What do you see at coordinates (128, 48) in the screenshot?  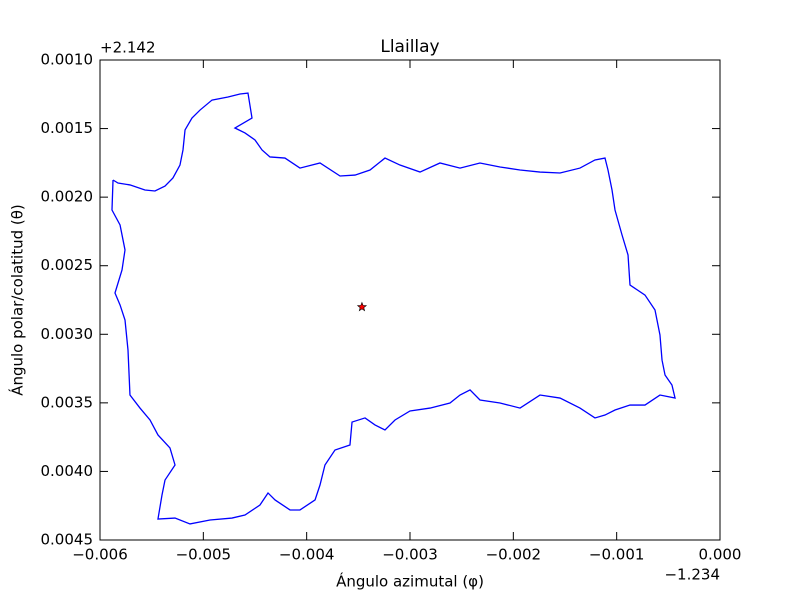 I see `y-offset-label: +2.142` at bounding box center [128, 48].